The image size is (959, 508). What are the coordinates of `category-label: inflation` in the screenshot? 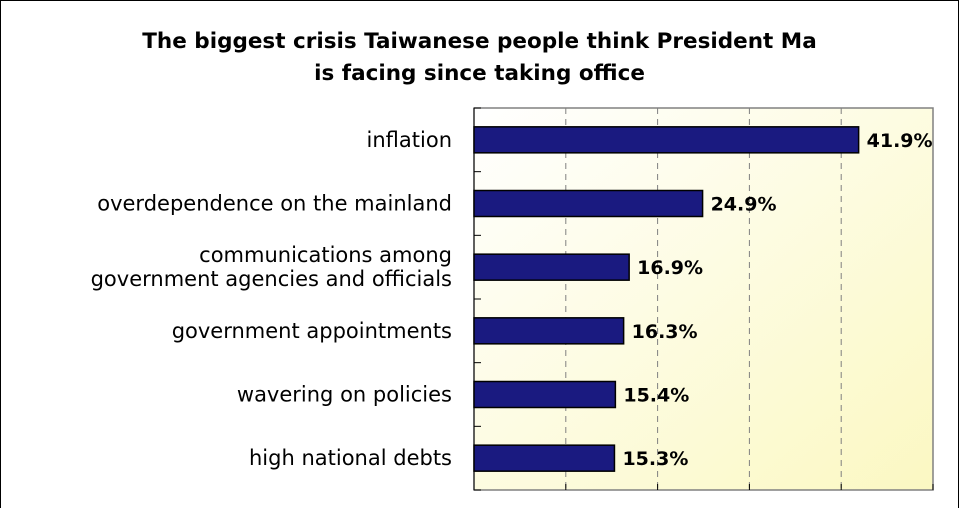 It's located at (409, 140).